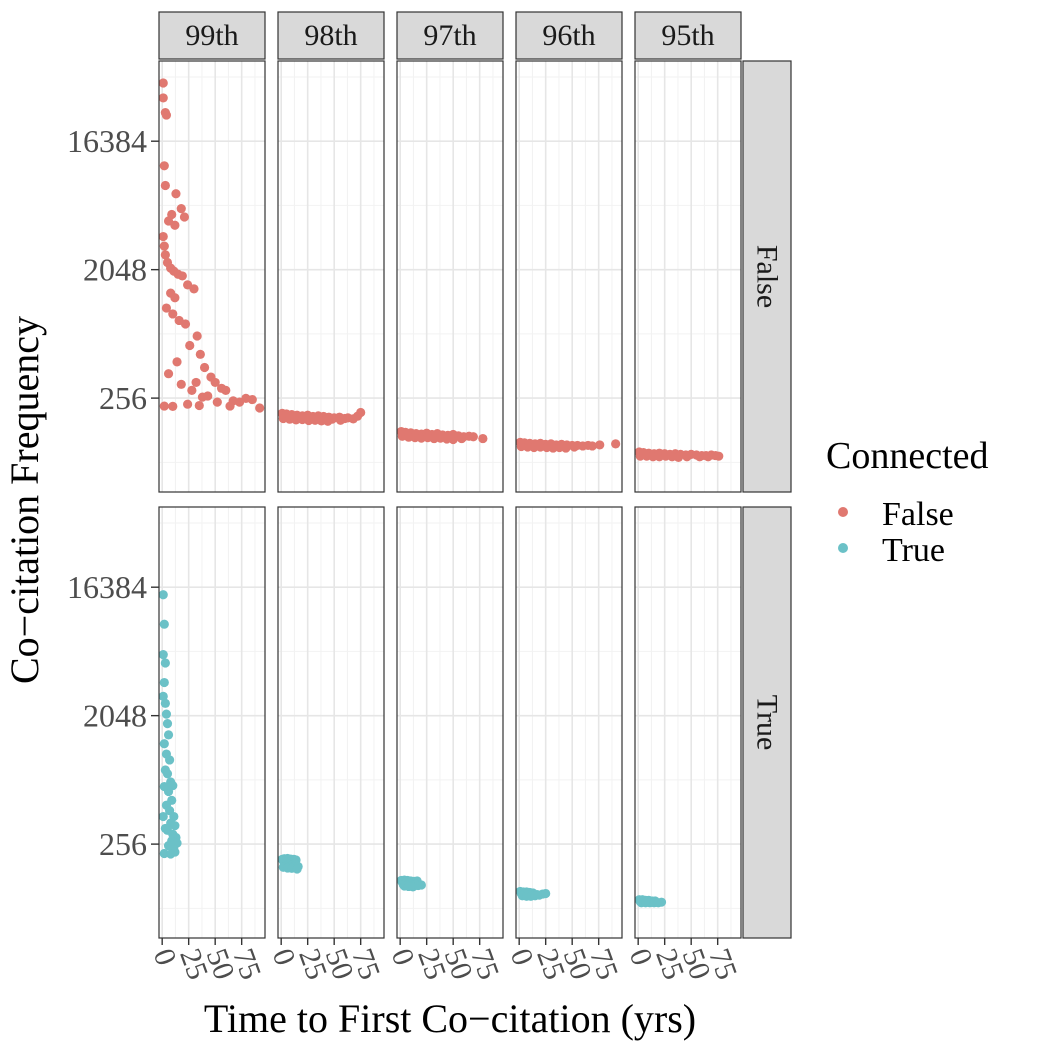 This screenshot has height=1055, width=1050. What do you see at coordinates (211, 35) in the screenshot?
I see `column-strip-label: 99th` at bounding box center [211, 35].